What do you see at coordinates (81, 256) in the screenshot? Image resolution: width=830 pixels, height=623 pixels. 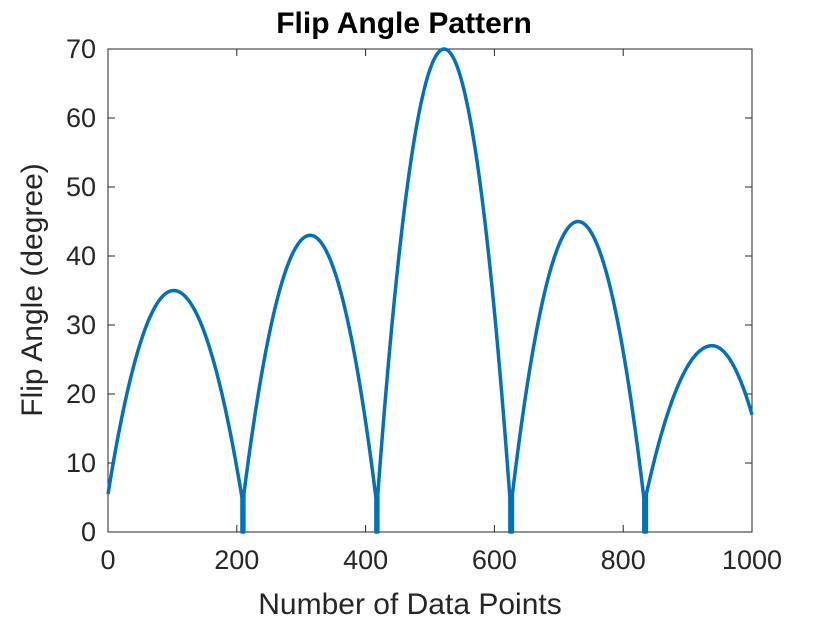 I see `y-tick-label: 40` at bounding box center [81, 256].